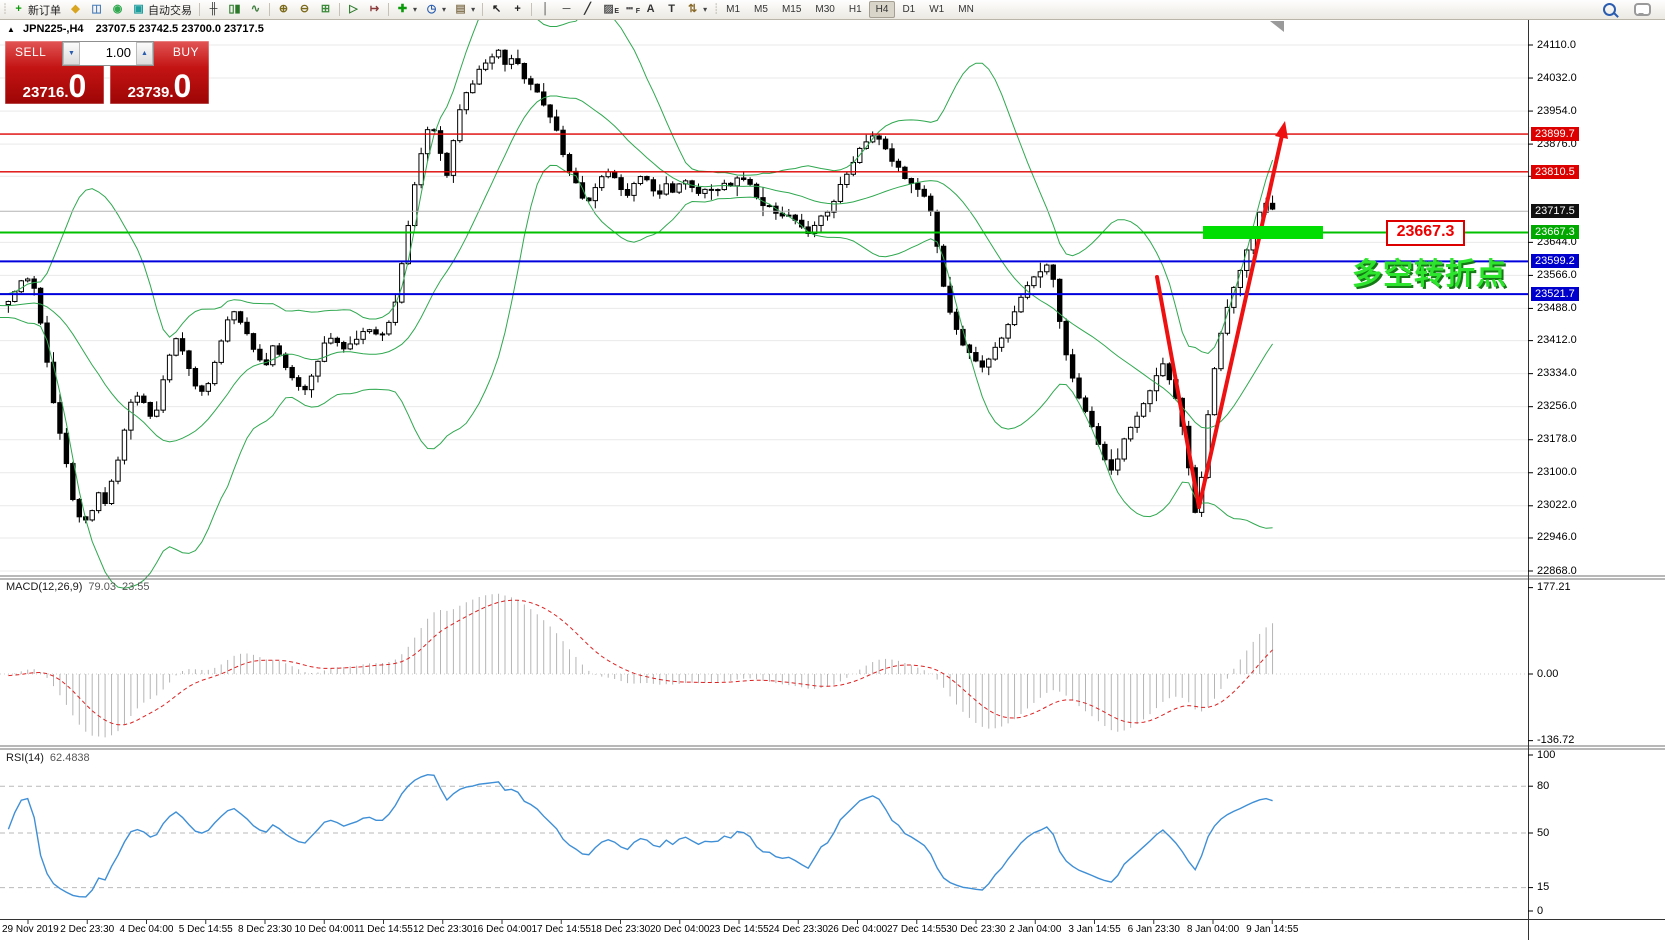 This screenshot has width=1665, height=940. I want to click on search-icon, so click(1609, 9).